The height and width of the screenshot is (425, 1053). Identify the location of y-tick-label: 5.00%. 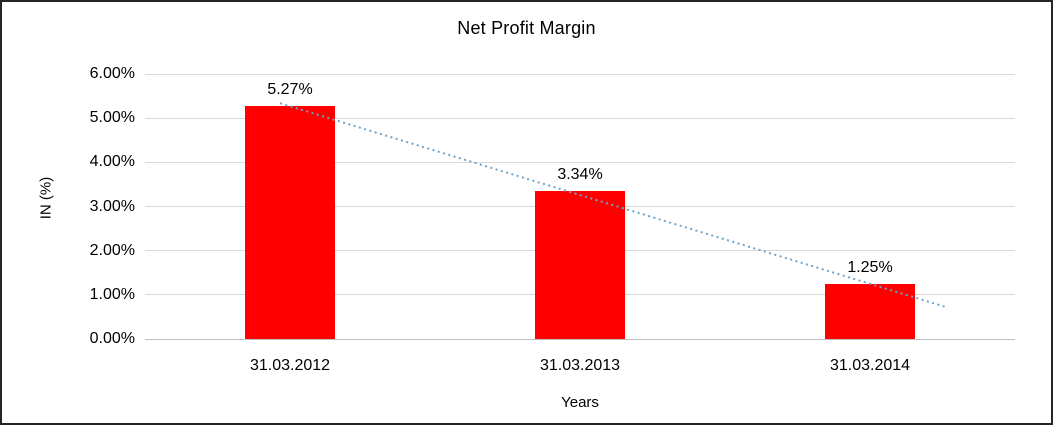
(112, 118).